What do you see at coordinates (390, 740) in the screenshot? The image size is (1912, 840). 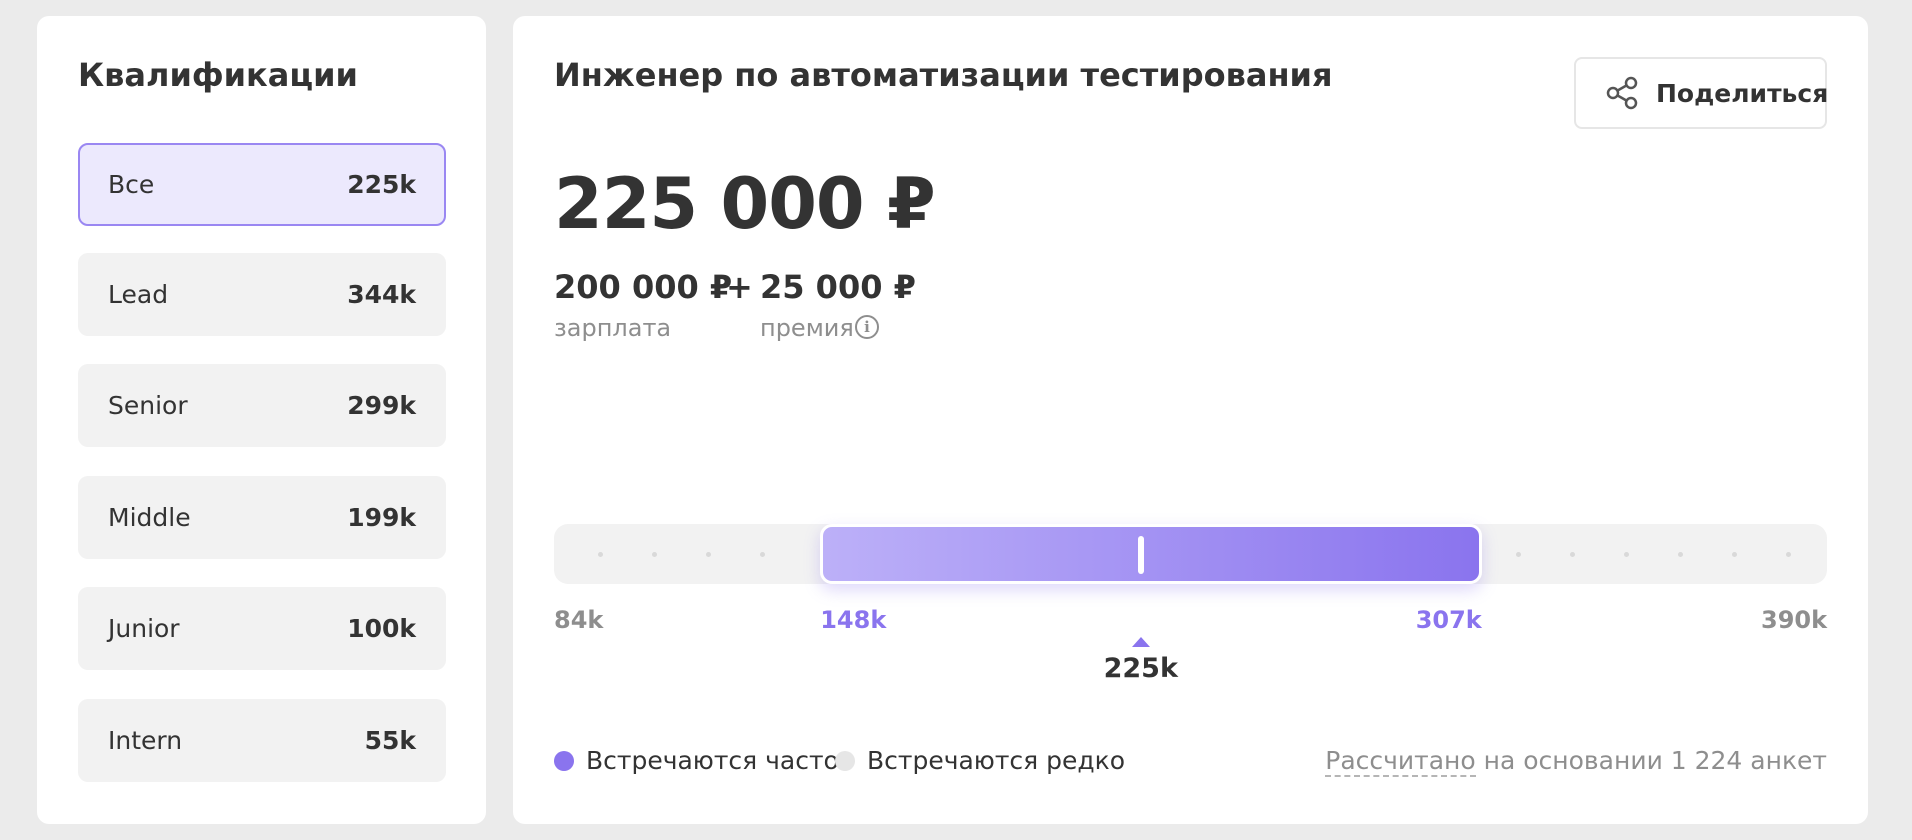 I see `qualification-value: 55k` at bounding box center [390, 740].